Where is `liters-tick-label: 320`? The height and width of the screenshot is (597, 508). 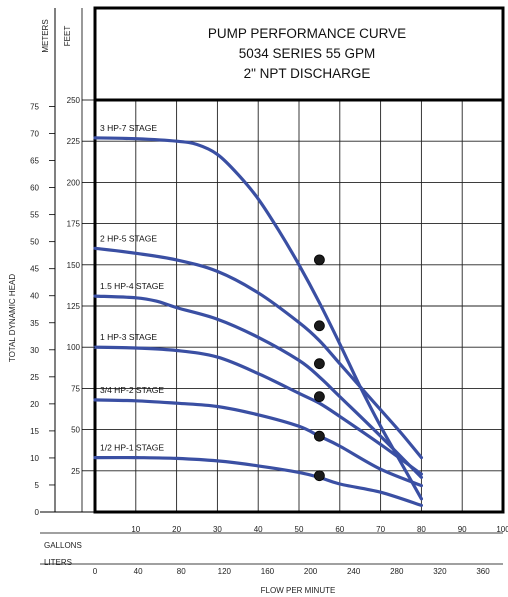 liters-tick-label: 320 is located at coordinates (440, 571).